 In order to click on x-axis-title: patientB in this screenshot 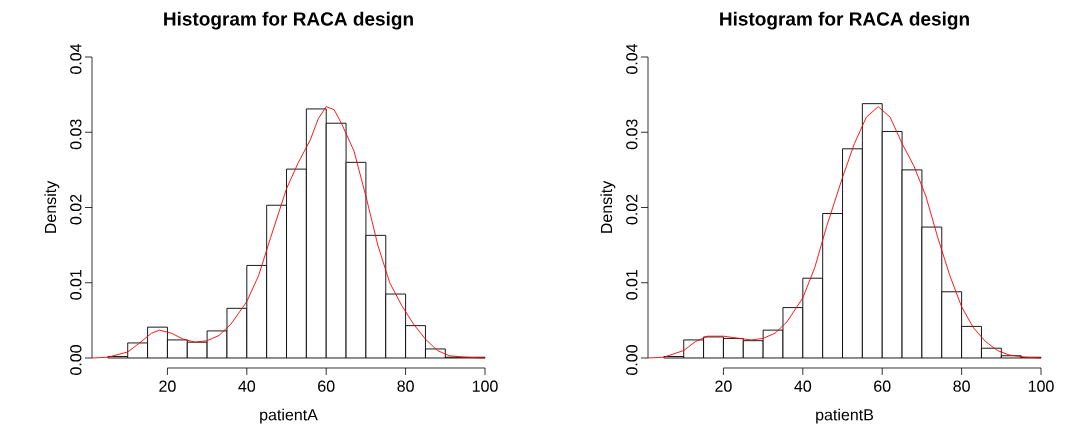, I will do `click(845, 416)`.